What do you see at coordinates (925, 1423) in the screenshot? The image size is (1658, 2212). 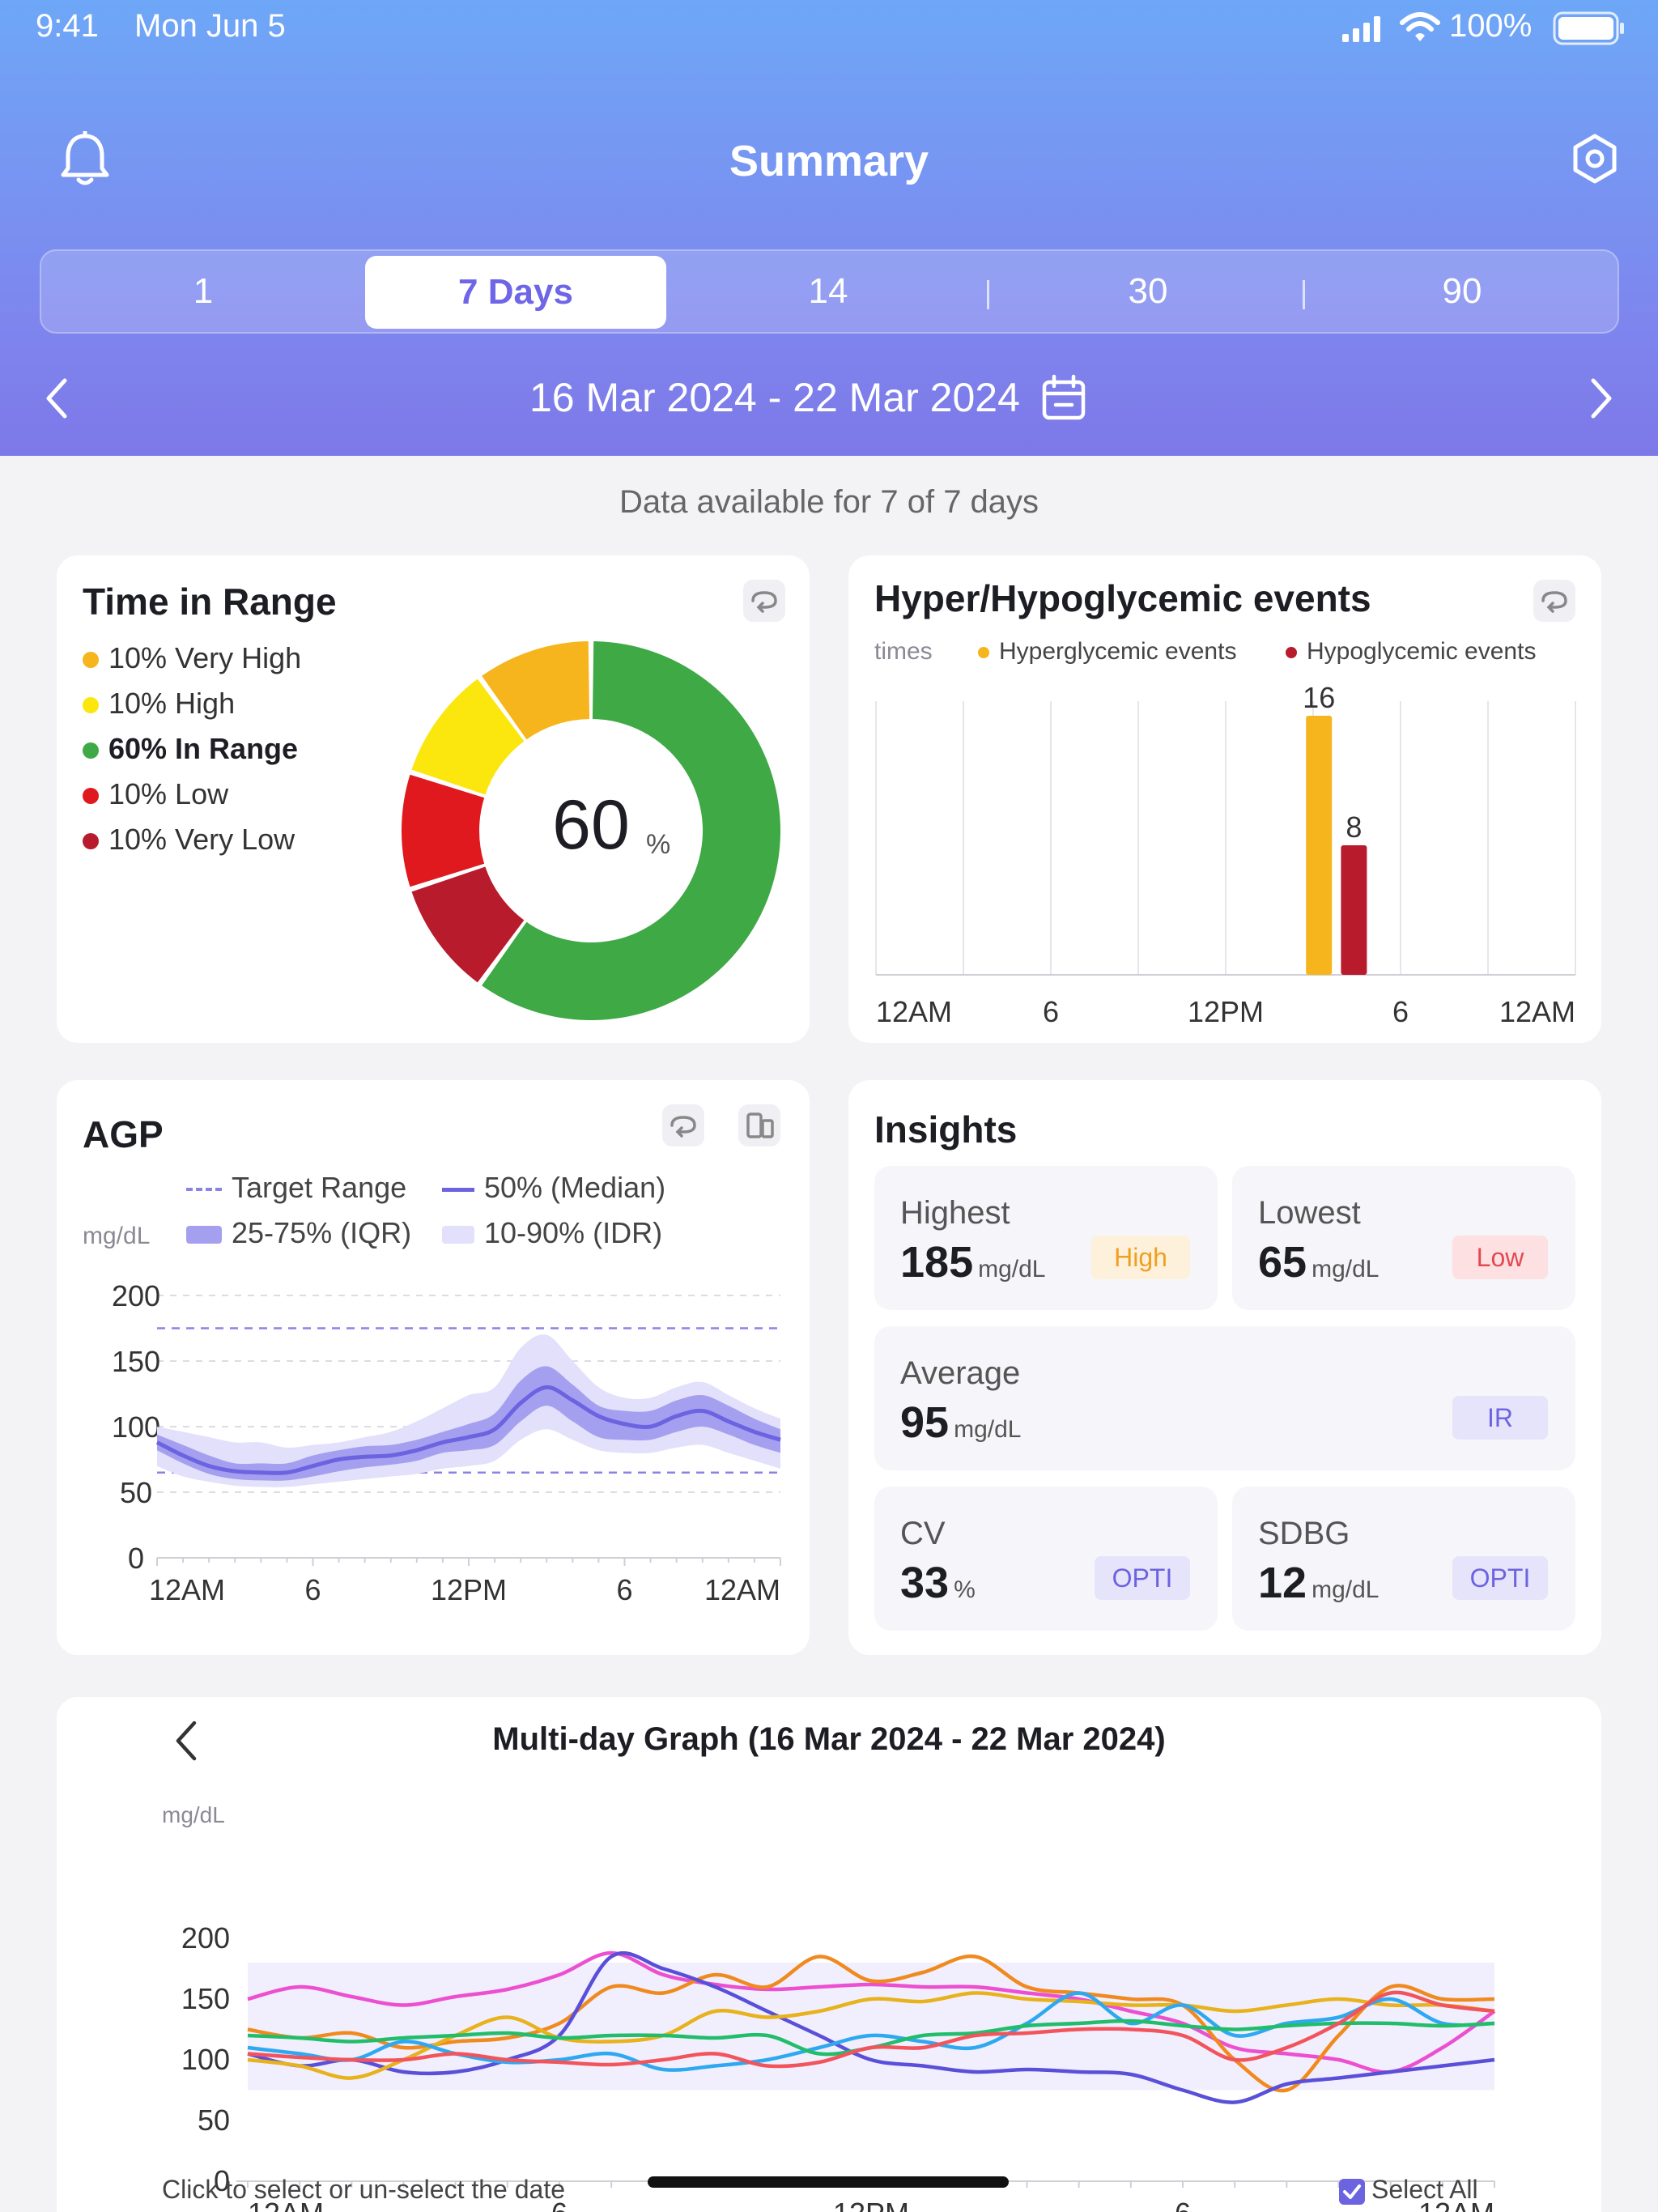 I see `value-number: 95` at bounding box center [925, 1423].